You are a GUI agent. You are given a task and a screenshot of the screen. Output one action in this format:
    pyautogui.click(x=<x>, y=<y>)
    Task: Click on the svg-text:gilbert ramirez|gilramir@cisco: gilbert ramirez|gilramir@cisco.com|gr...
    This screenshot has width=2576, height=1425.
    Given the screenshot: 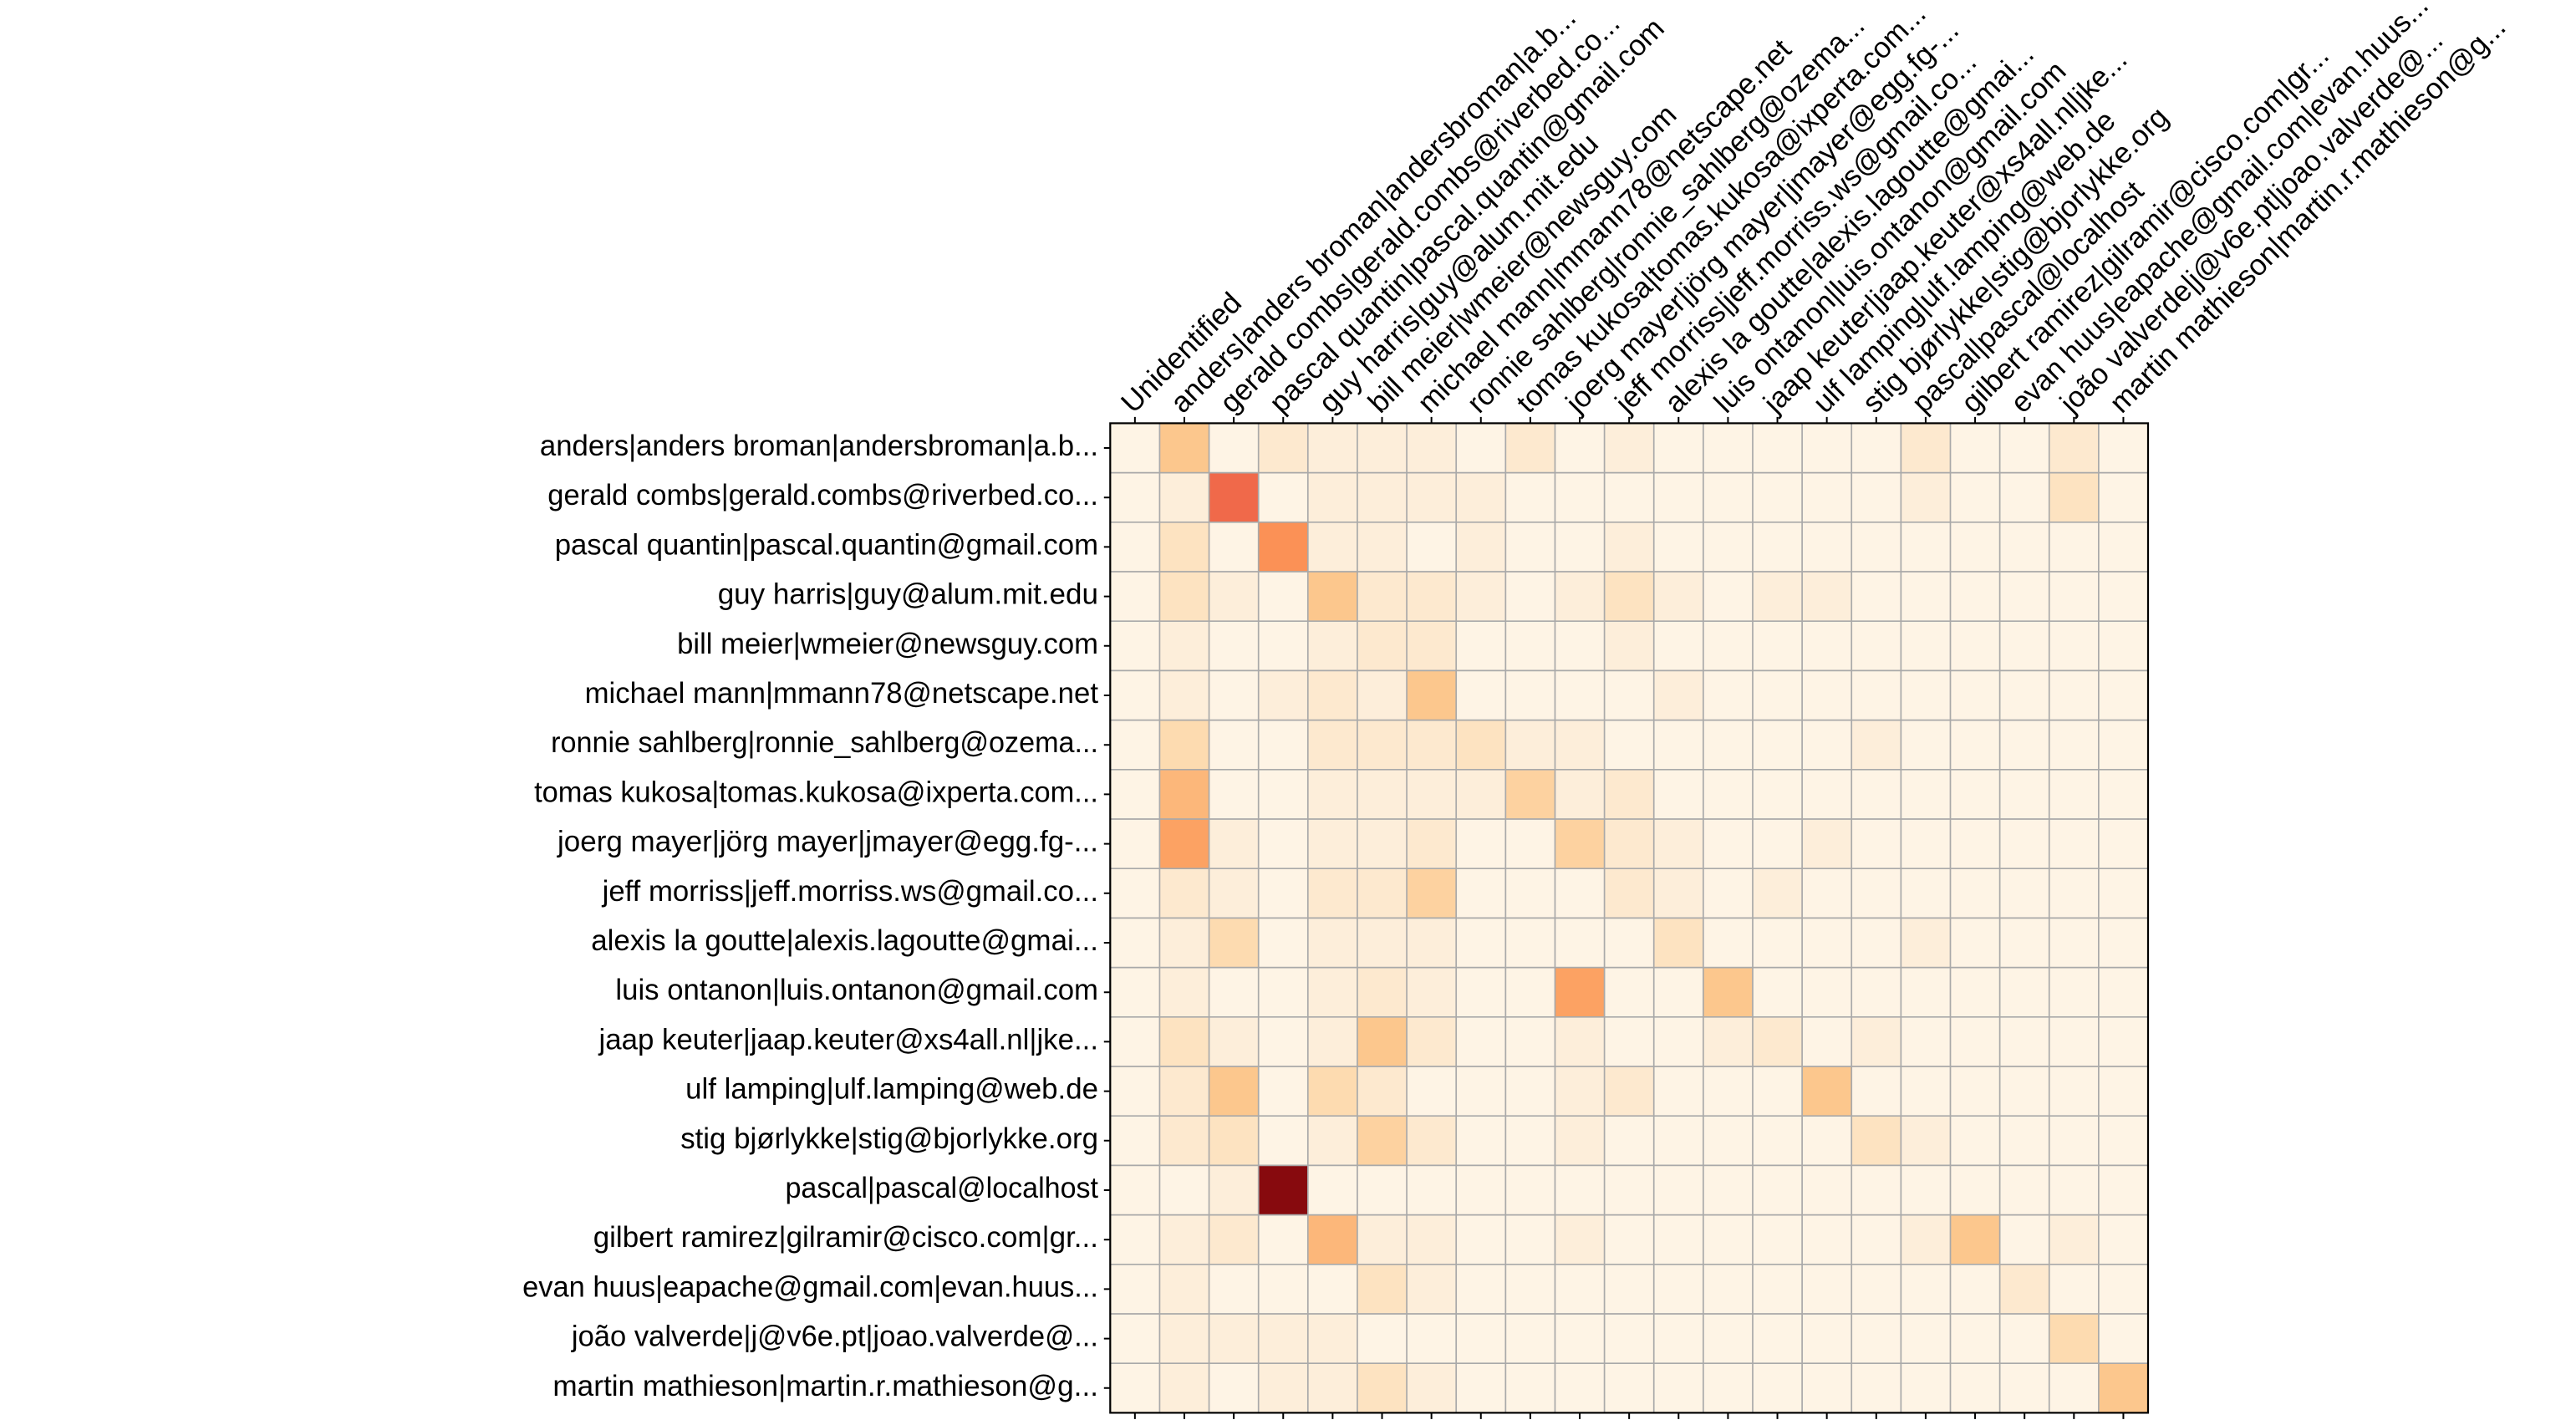 What is the action you would take?
    pyautogui.click(x=845, y=1237)
    